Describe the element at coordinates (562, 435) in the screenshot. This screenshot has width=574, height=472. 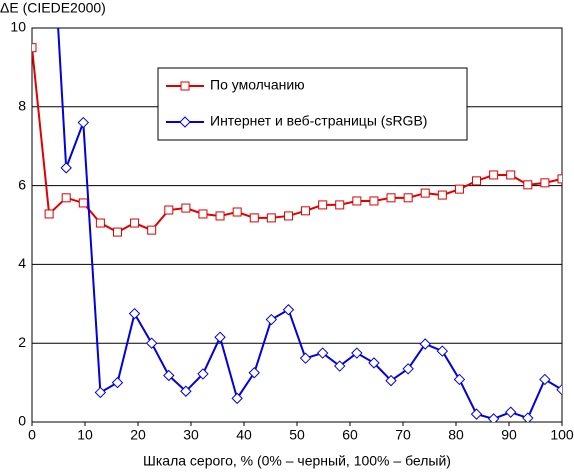
I see `x-tick-label: 100` at that location.